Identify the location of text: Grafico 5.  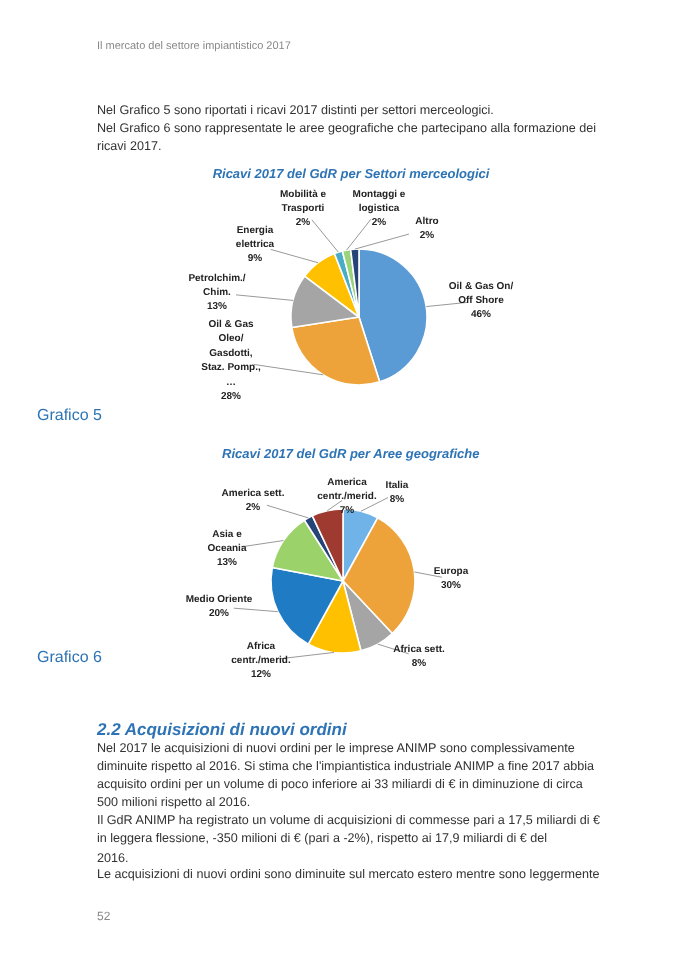
(70, 415).